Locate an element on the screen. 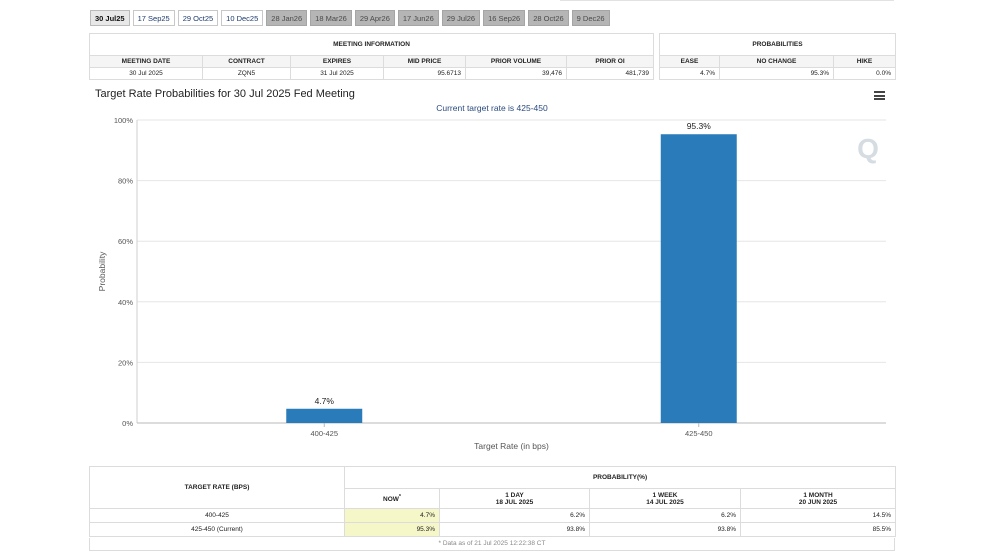 This screenshot has width=984, height=554. col-target-rate: TARGET RATE (BPS) is located at coordinates (217, 487).